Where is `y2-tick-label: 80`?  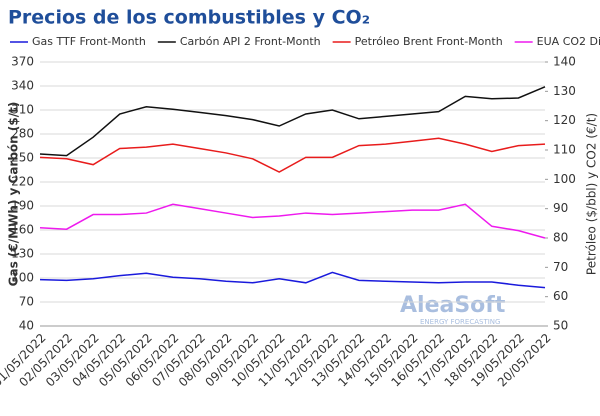 y2-tick-label: 80 is located at coordinates (560, 238).